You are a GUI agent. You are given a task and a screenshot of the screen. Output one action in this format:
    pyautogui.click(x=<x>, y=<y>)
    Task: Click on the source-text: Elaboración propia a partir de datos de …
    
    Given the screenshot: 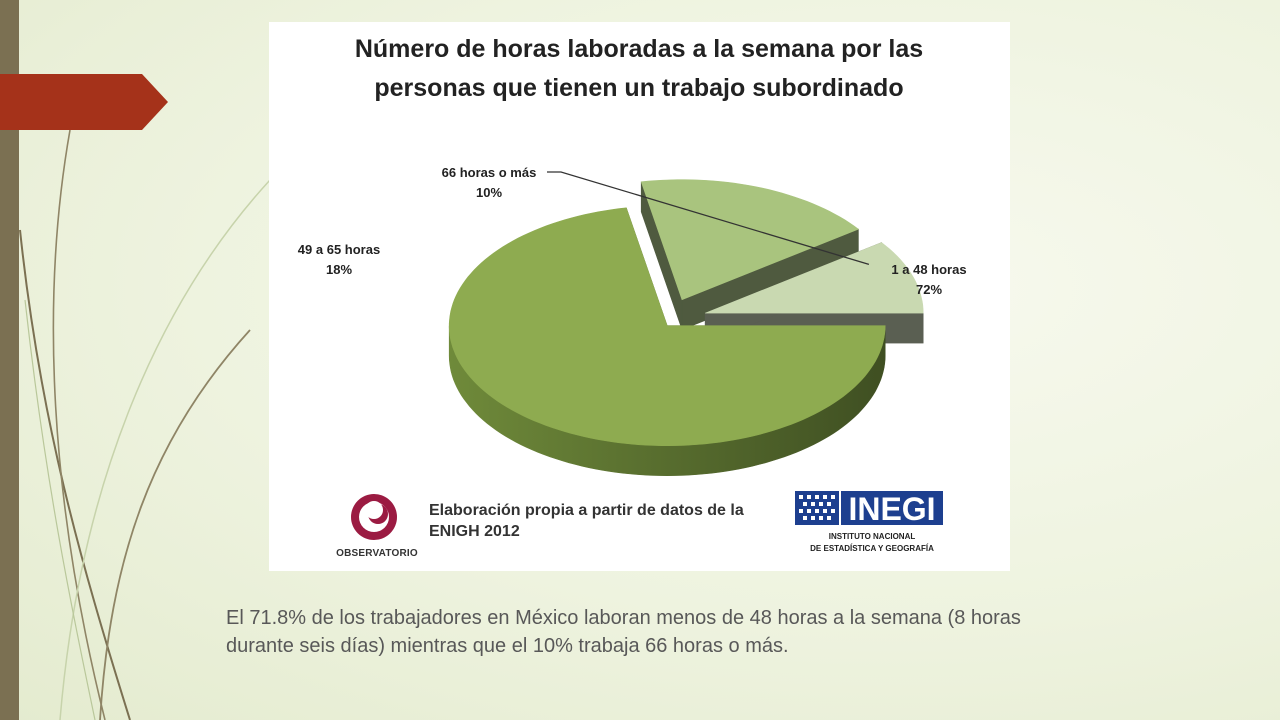 What is the action you would take?
    pyautogui.click(x=586, y=521)
    